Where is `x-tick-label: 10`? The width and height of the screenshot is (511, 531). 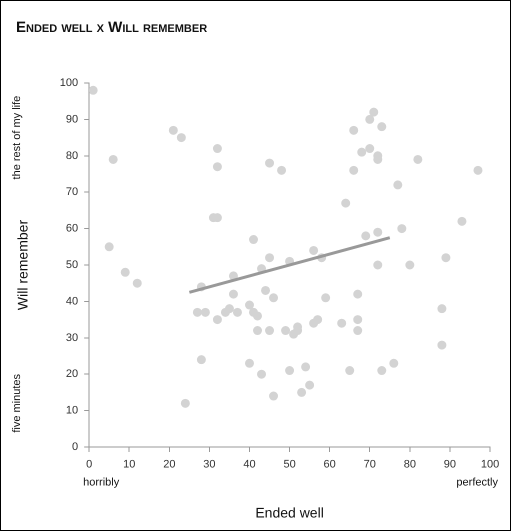
x-tick-label: 10 is located at coordinates (129, 464).